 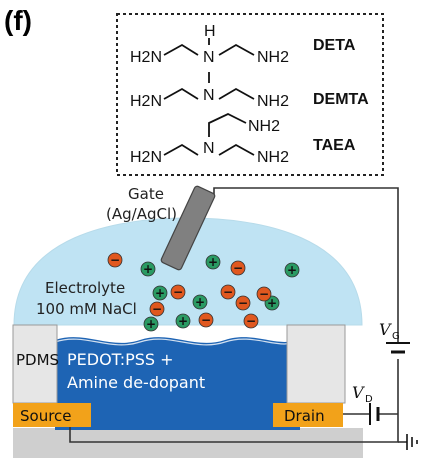 What do you see at coordinates (188, 228) in the screenshot?
I see `gate-electrode` at bounding box center [188, 228].